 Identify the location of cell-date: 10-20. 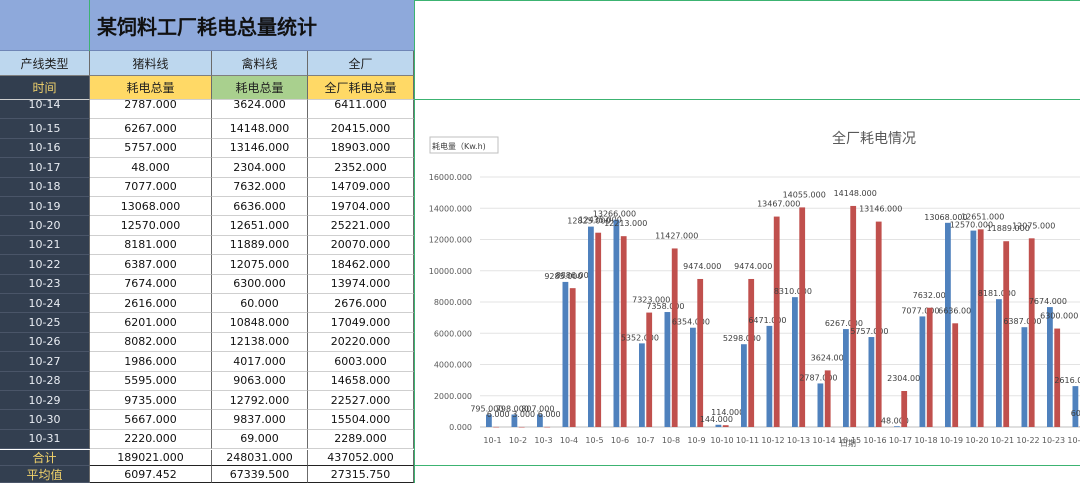
(45, 226).